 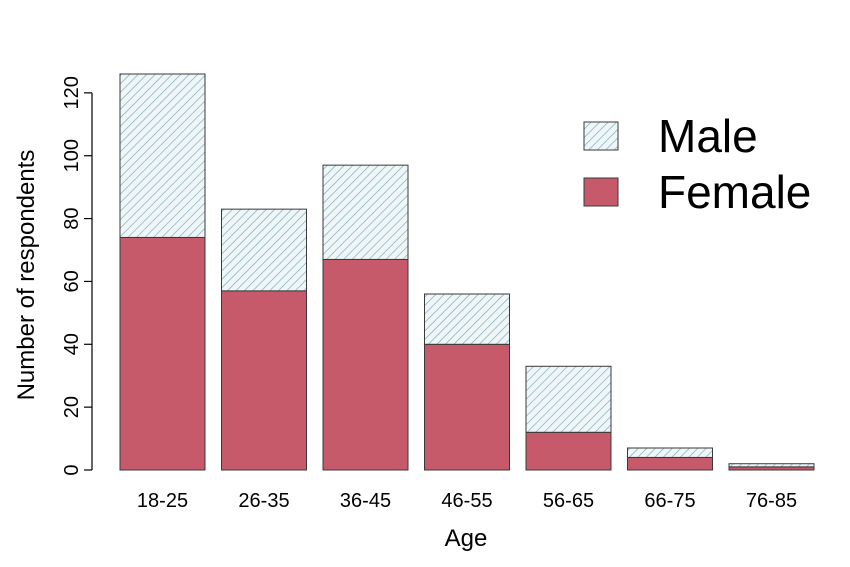 I want to click on legend-swatch-female, so click(x=601, y=192).